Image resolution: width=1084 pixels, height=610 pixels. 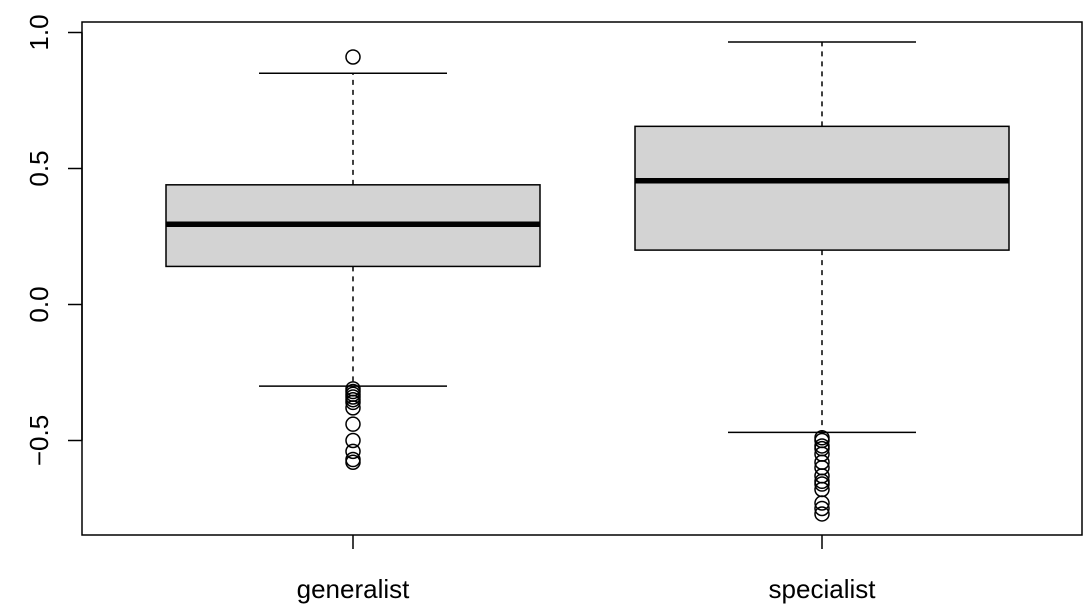 I want to click on y-tick-label: 1.0, so click(x=39, y=32).